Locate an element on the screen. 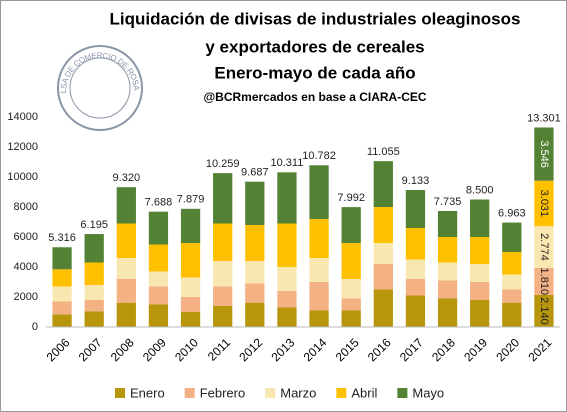 The image size is (567, 412). total-label: 9.687 is located at coordinates (255, 173).